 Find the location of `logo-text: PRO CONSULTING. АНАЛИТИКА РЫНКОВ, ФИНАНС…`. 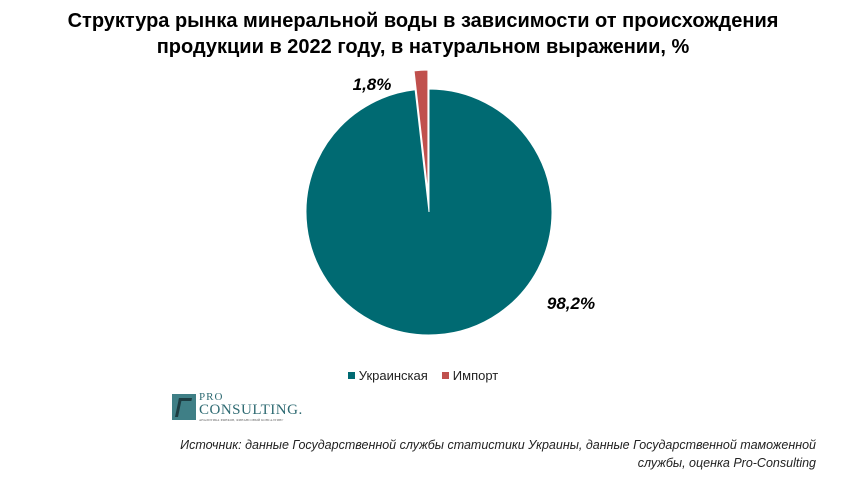

logo-text: PRO CONSULTING. АНАЛИТИКА РЫНКОВ, ФИНАНС… is located at coordinates (251, 407).